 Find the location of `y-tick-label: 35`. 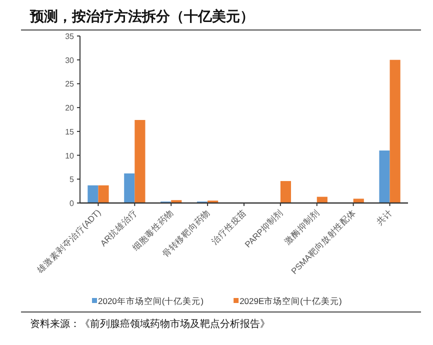

y-tick-label: 35 is located at coordinates (70, 36).